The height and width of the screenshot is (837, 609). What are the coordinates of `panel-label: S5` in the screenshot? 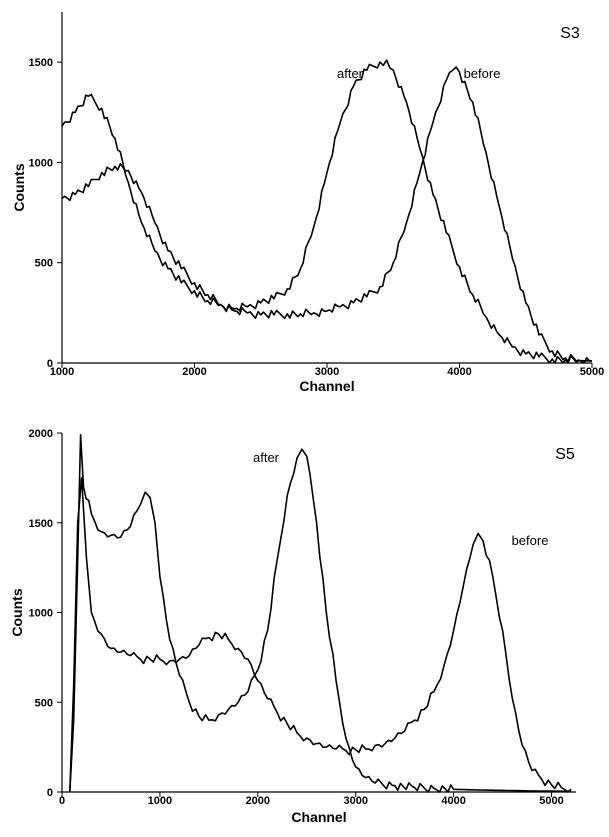 It's located at (565, 454).